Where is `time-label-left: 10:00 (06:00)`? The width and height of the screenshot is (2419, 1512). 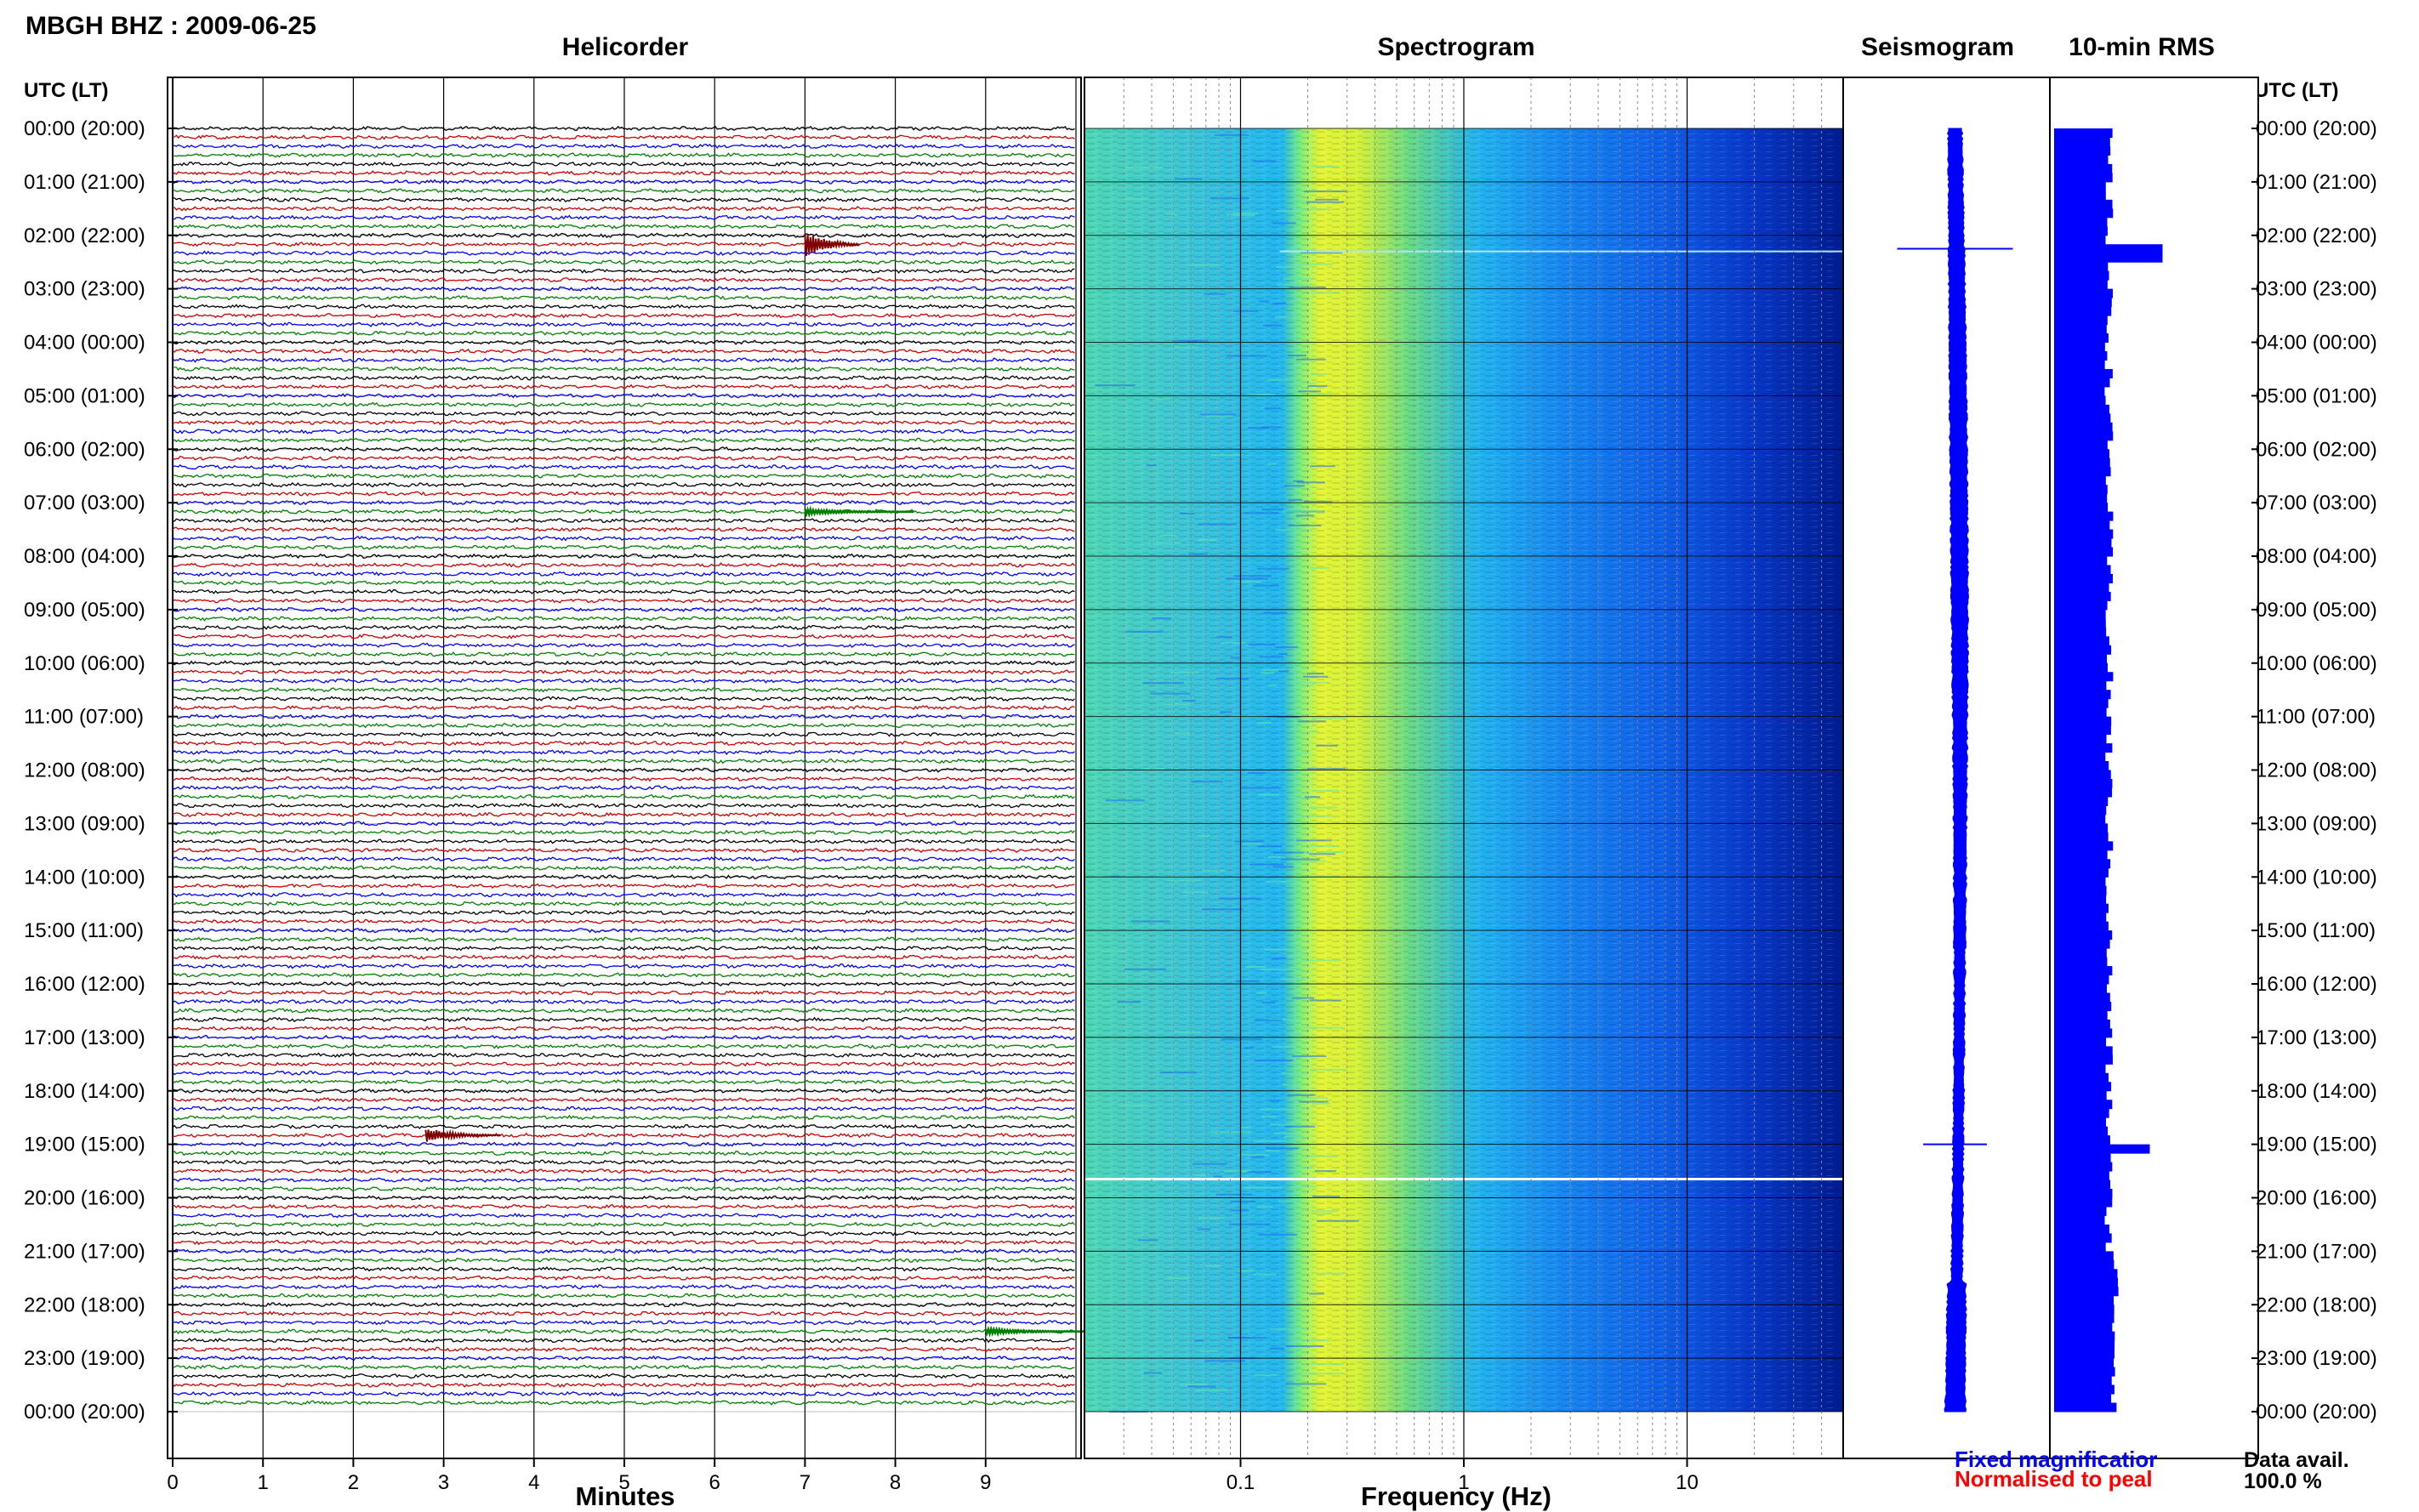 time-label-left: 10:00 (06:00) is located at coordinates (84, 663).